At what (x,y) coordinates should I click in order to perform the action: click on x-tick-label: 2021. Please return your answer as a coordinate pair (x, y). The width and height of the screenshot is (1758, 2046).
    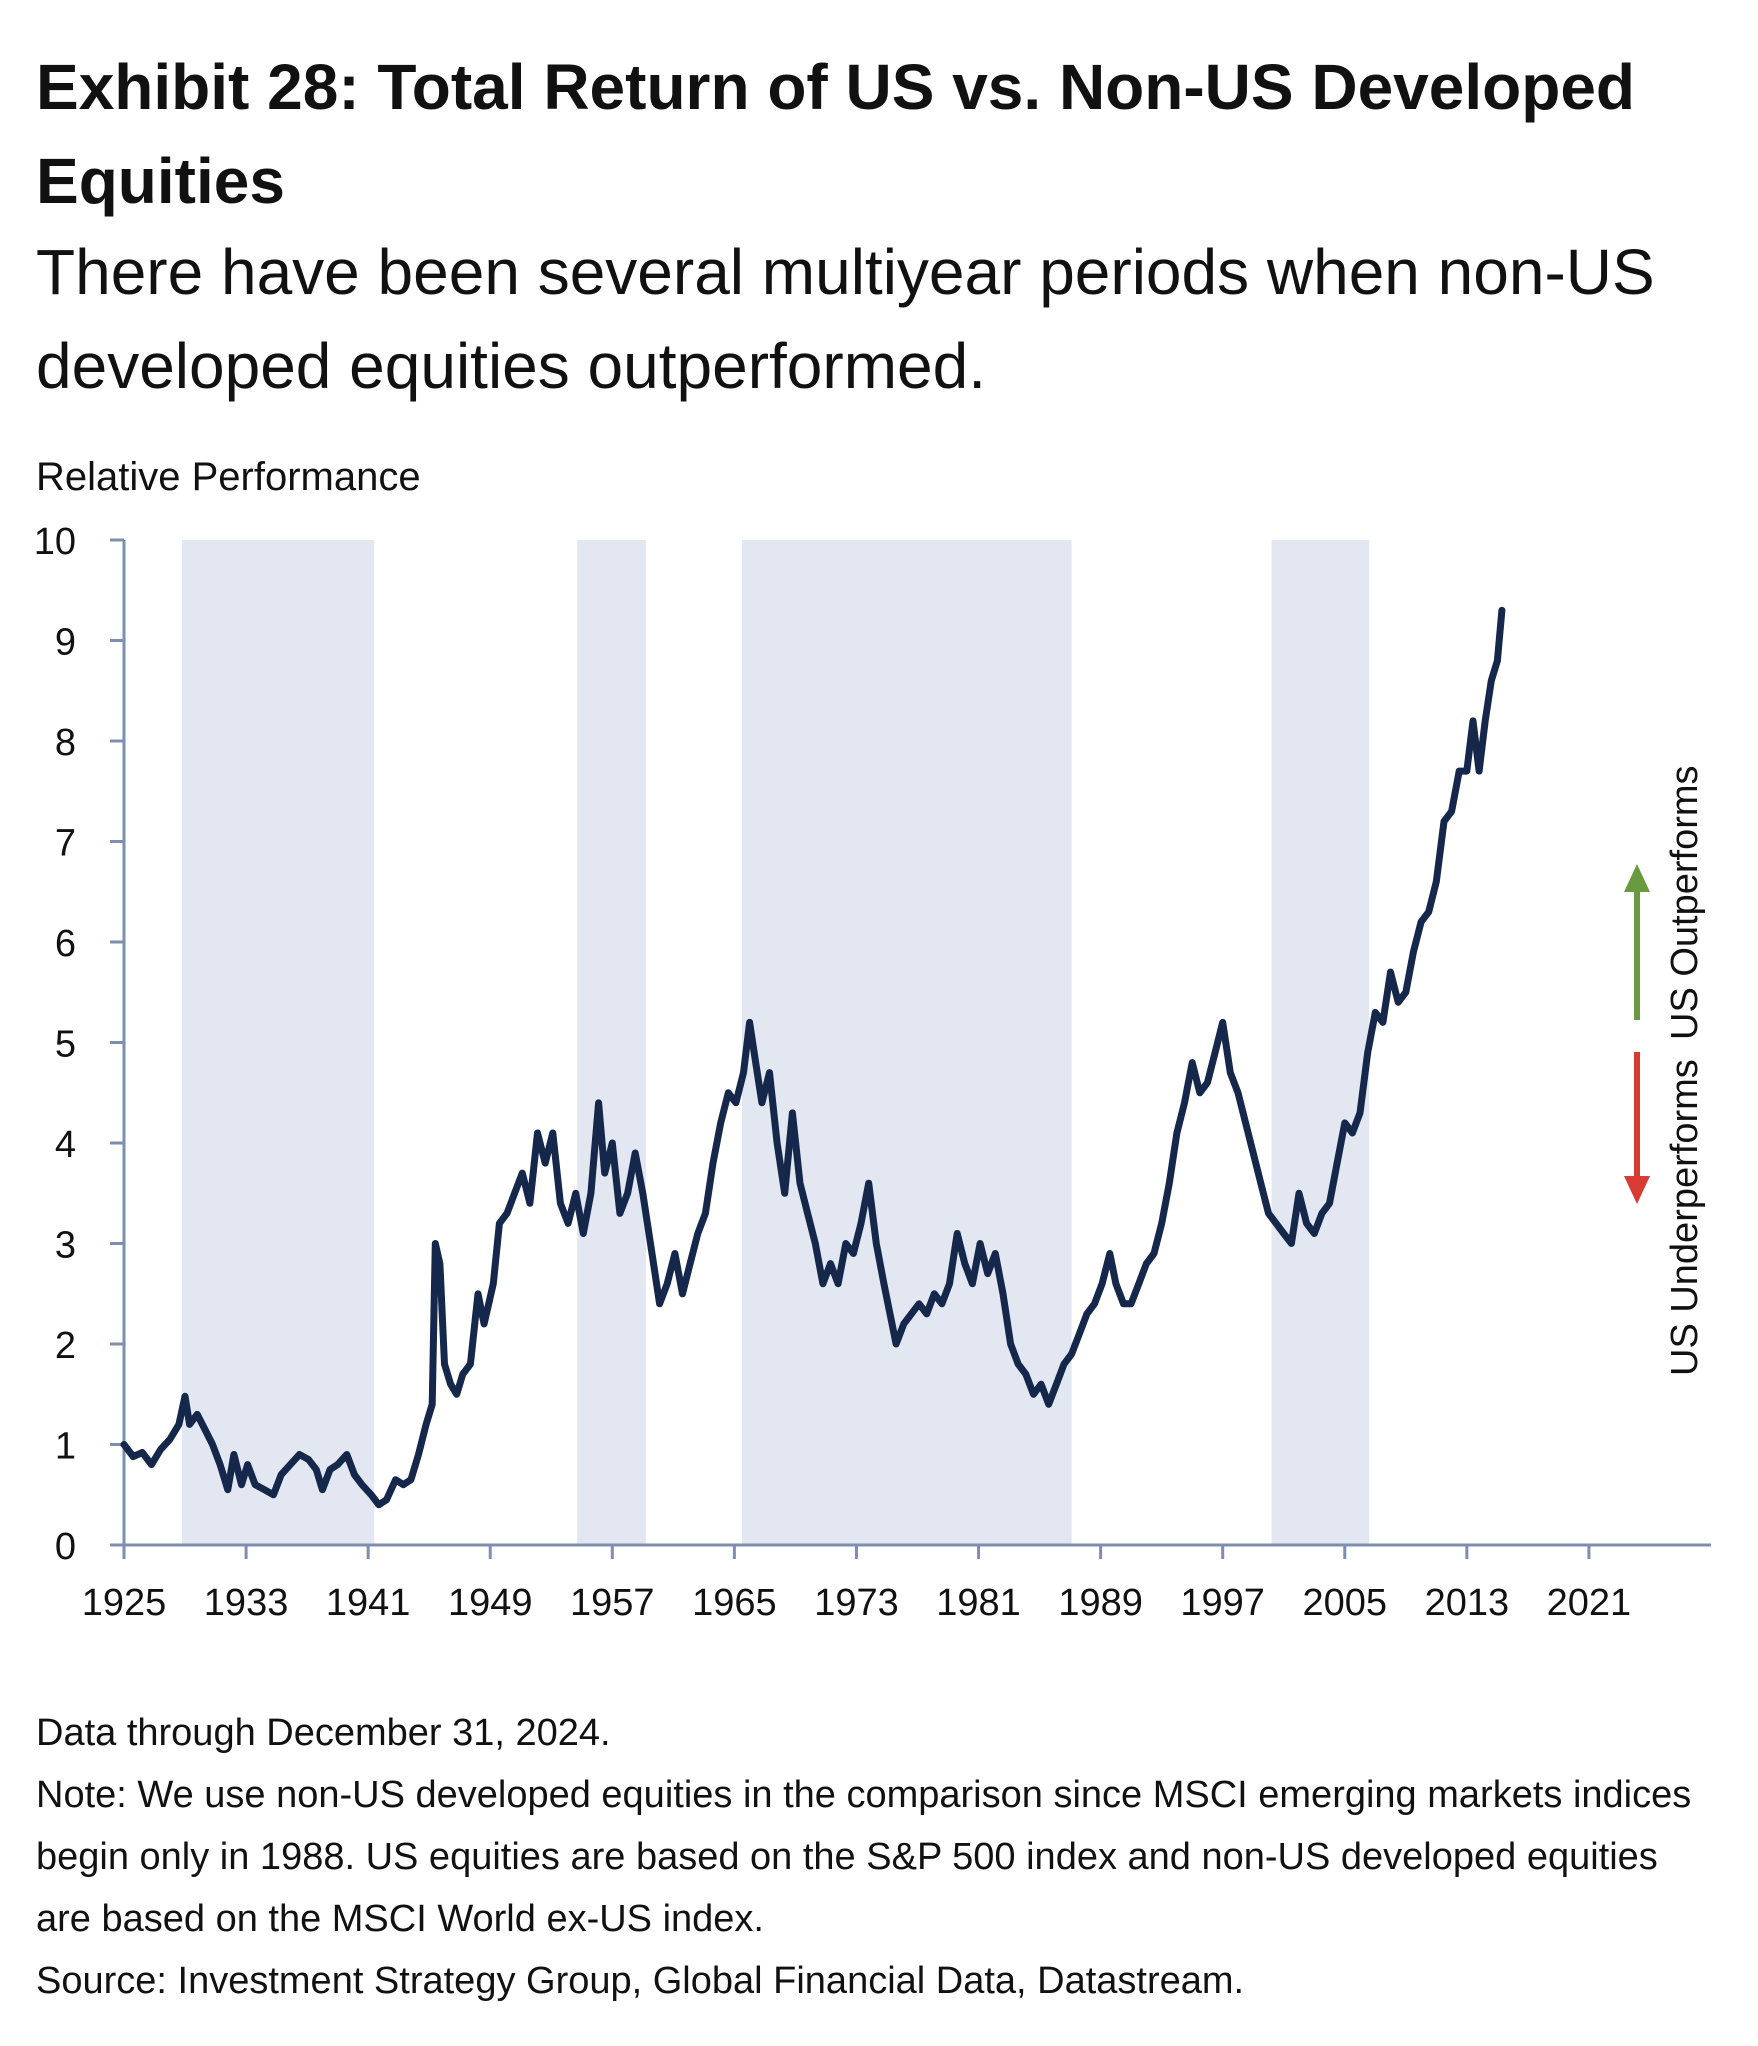
    Looking at the image, I should click on (1589, 1603).